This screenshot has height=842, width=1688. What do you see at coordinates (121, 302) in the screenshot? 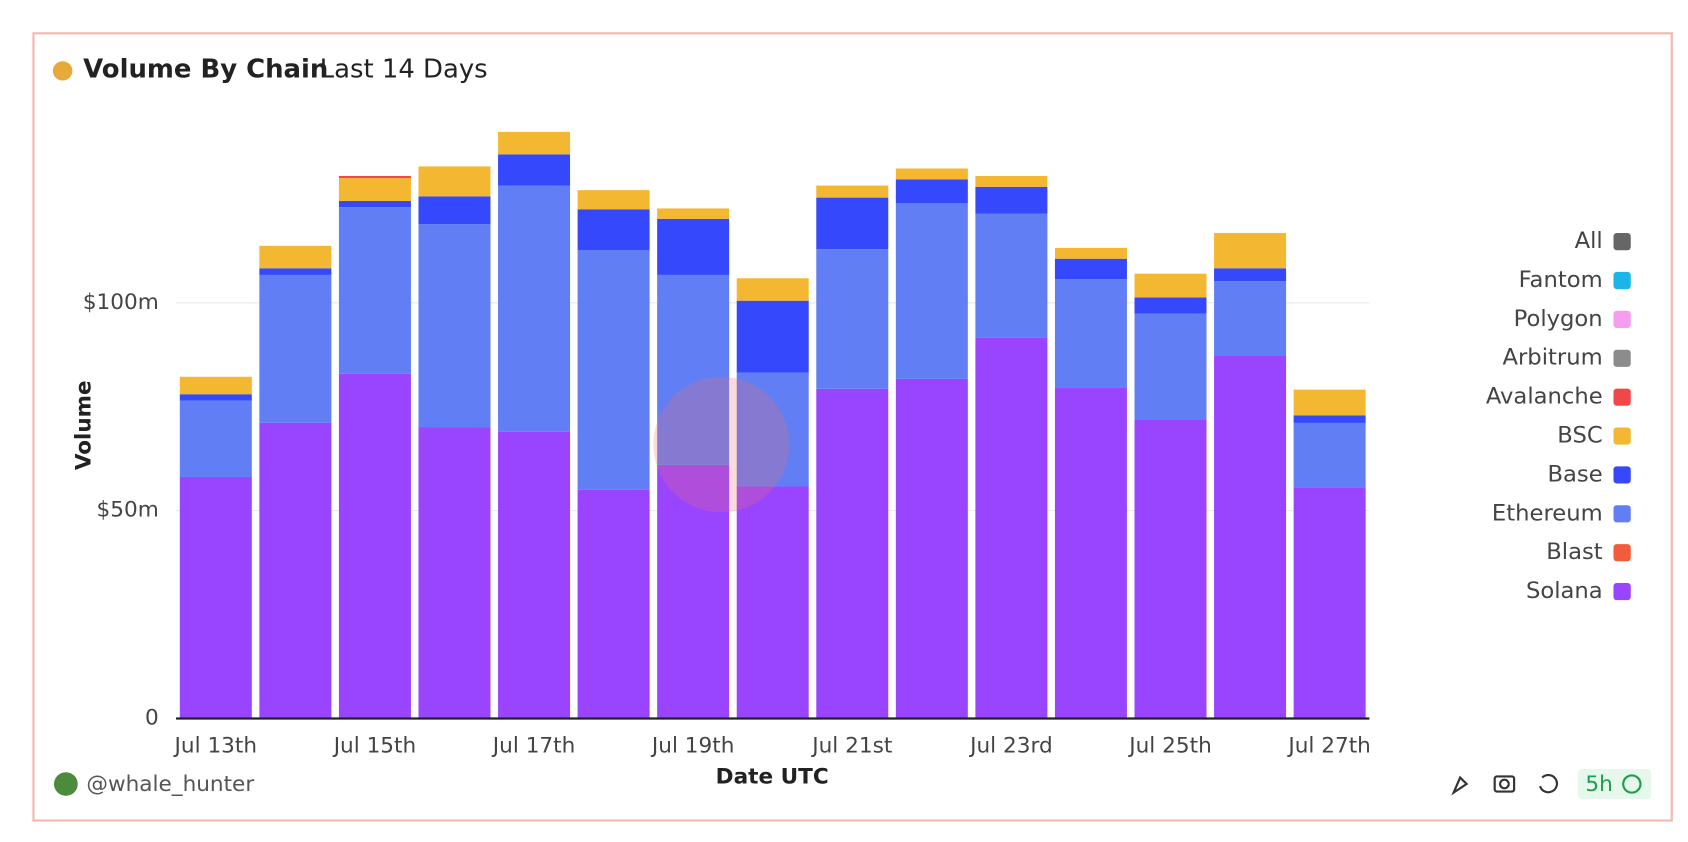
I see `y-tick-label: $100m` at bounding box center [121, 302].